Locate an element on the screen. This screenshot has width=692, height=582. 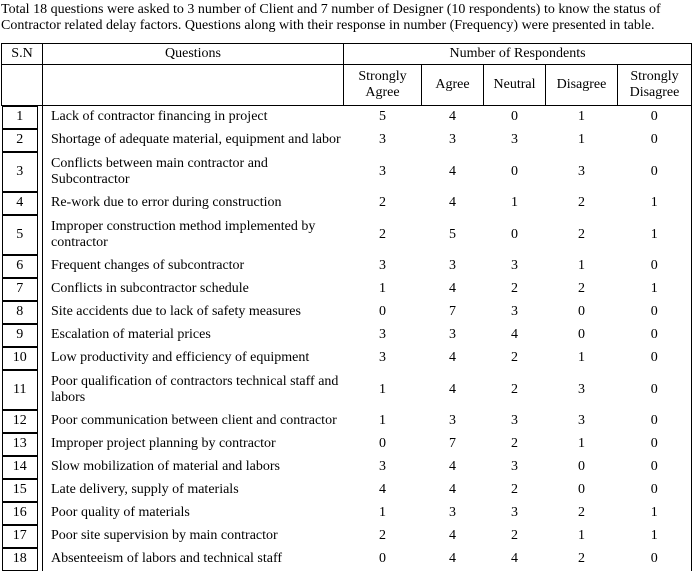
sn-box: 17 is located at coordinates (19, 536).